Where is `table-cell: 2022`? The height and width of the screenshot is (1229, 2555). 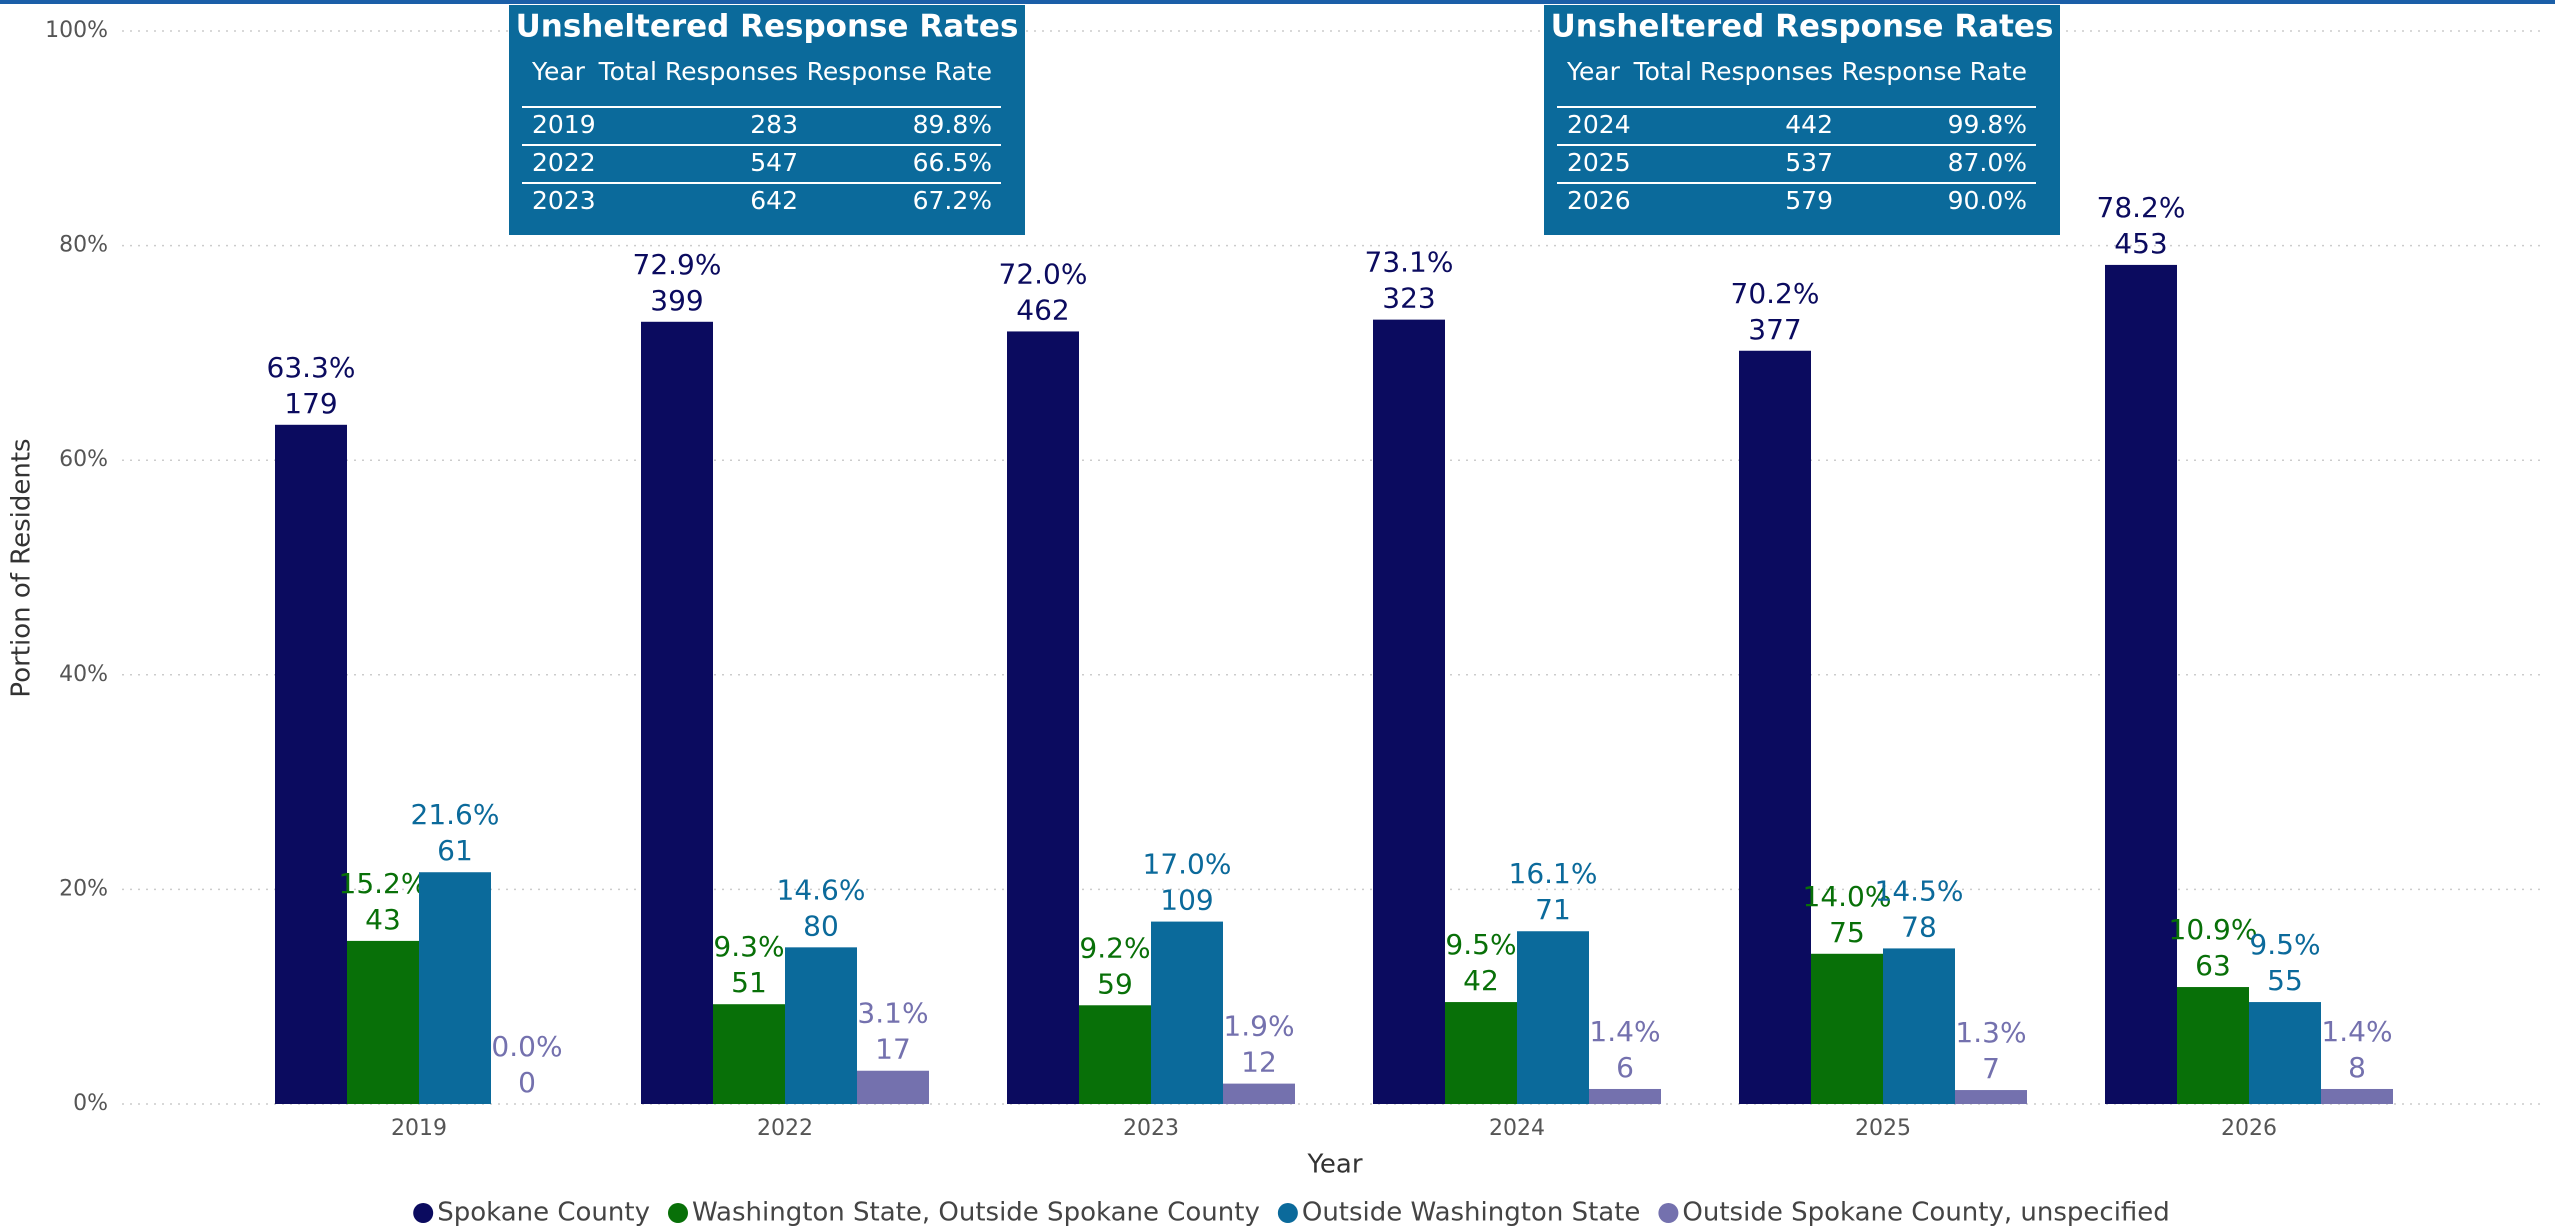 table-cell: 2022 is located at coordinates (564, 162).